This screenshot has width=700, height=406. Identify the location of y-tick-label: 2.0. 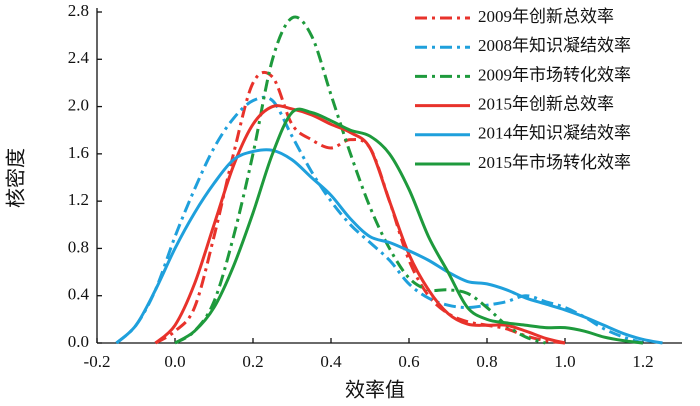
(78, 104).